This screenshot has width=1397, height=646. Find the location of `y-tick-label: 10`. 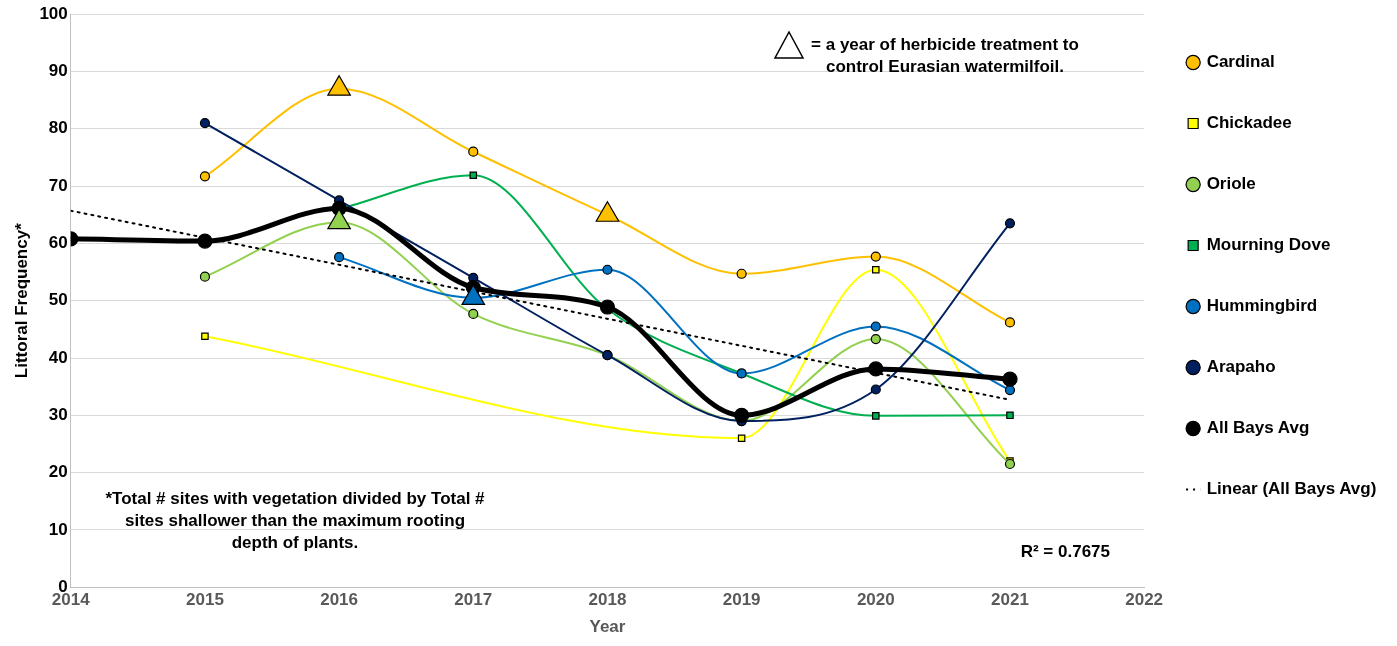

y-tick-label: 10 is located at coordinates (58, 529).